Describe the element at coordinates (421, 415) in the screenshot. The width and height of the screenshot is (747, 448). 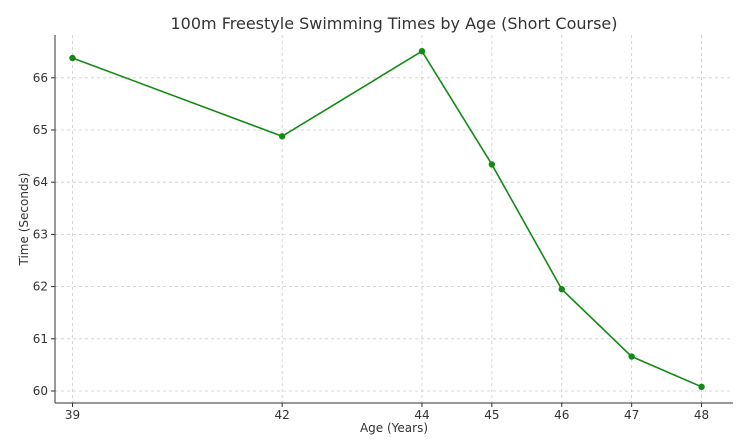
I see `x-tick-label: 44` at that location.